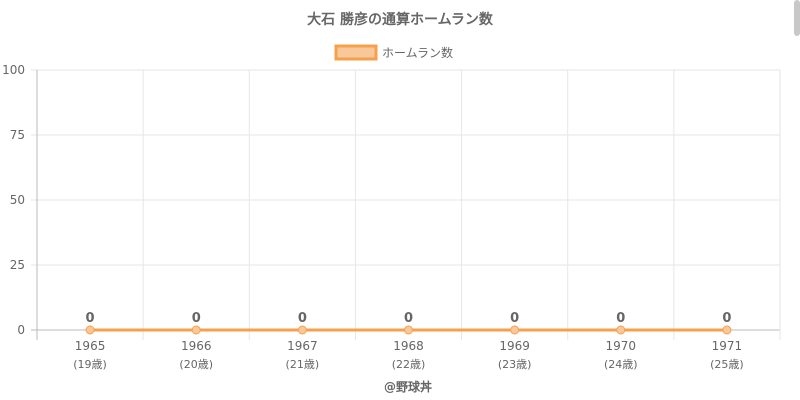  I want to click on legend-label: ホームラン数, so click(417, 52).